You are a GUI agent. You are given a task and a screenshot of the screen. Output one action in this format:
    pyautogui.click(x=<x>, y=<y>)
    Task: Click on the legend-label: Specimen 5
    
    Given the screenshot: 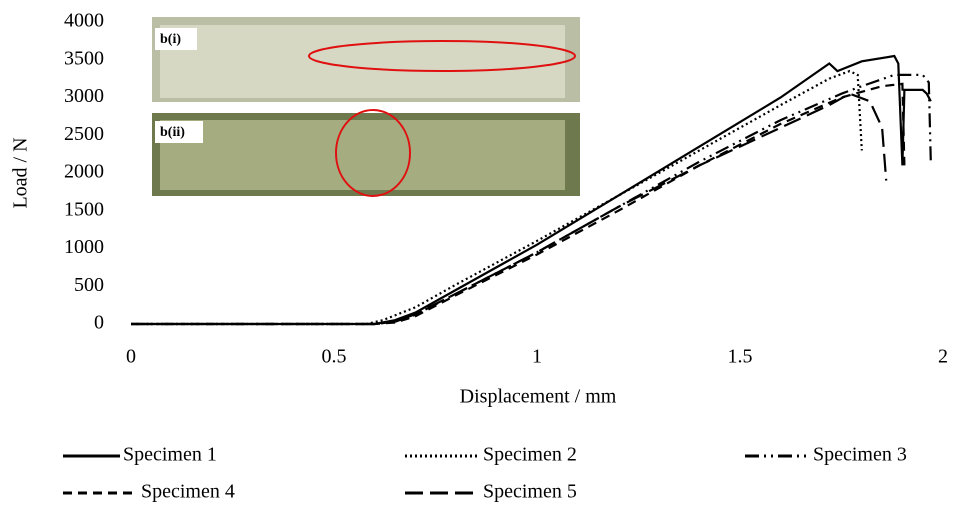 What is the action you would take?
    pyautogui.click(x=530, y=492)
    